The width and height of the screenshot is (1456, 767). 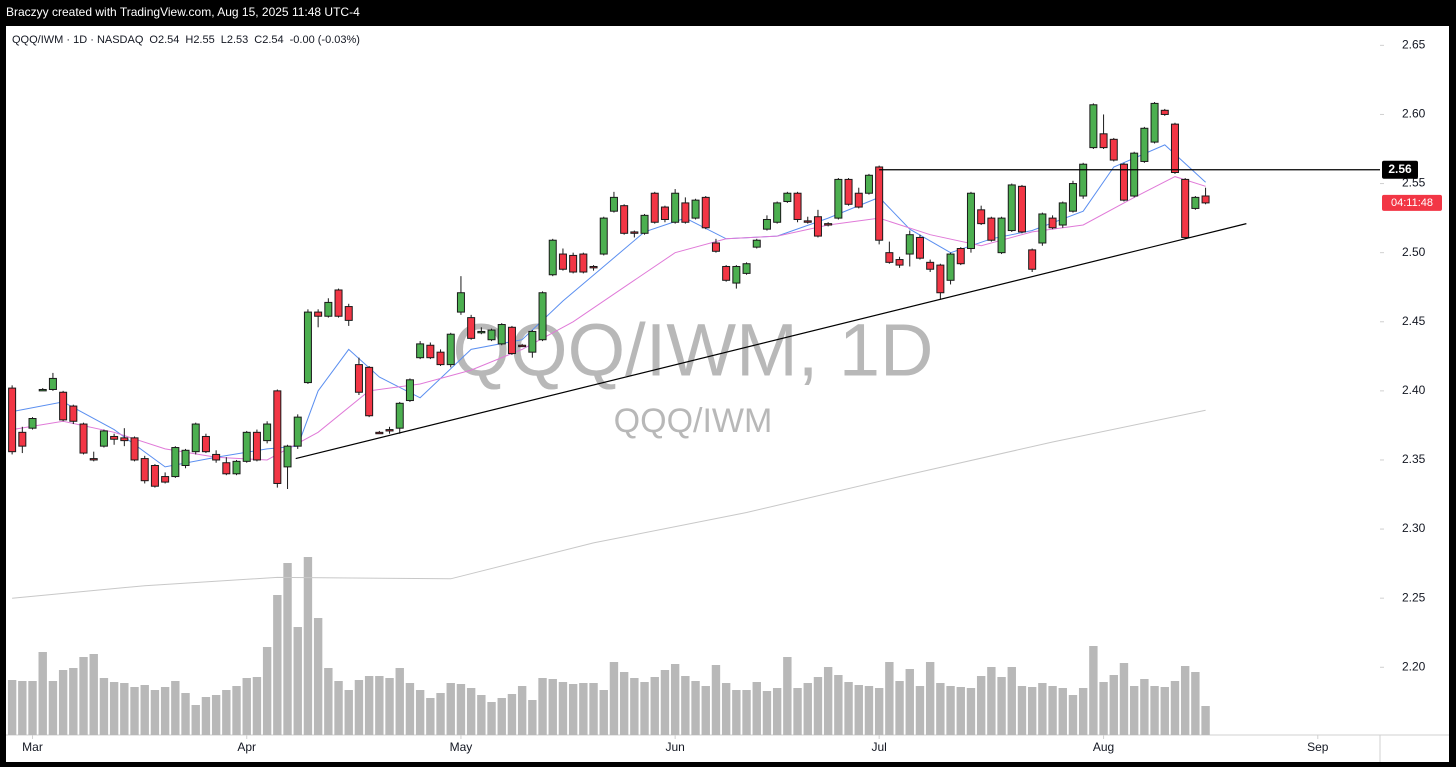 What do you see at coordinates (1414, 390) in the screenshot?
I see `y-tick-label: 2.40` at bounding box center [1414, 390].